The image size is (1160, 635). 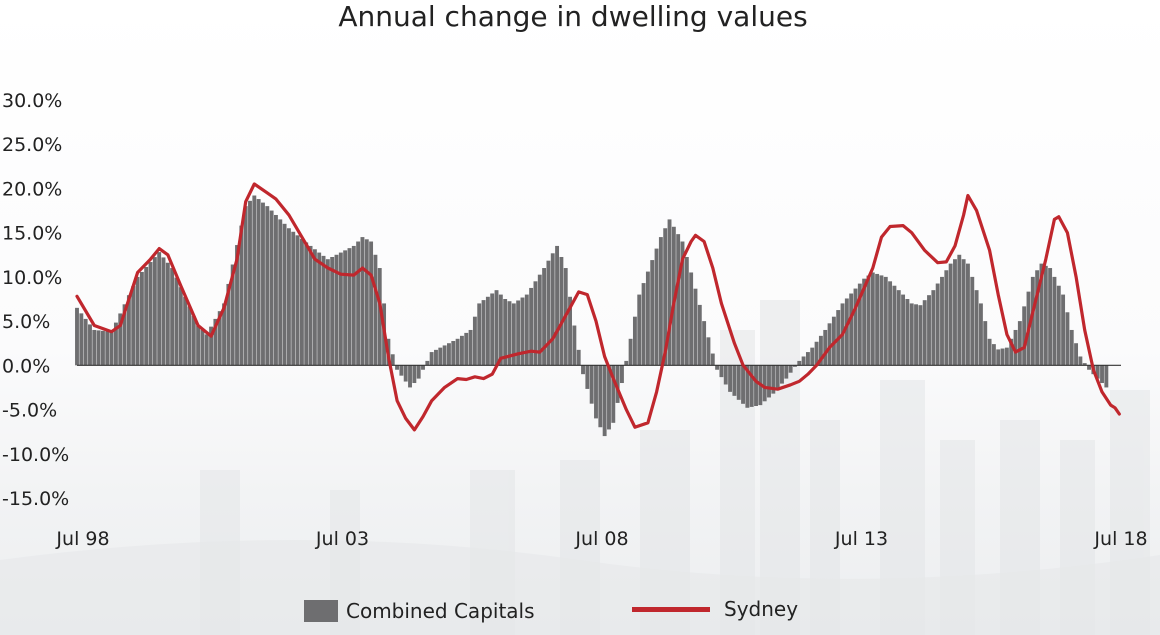 I want to click on y-tick-label: -15.0%, so click(x=35, y=499).